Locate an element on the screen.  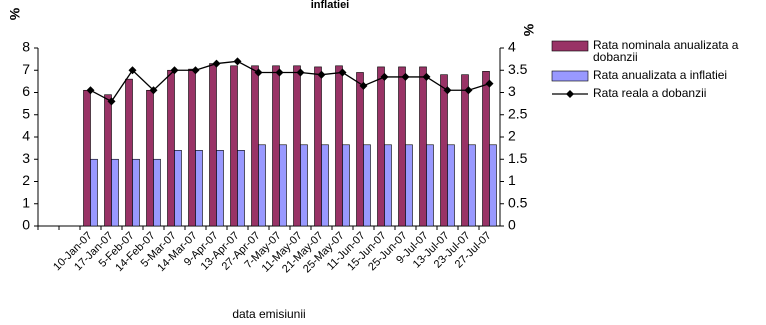
legend-label: Rata anualizata a inflatiei is located at coordinates (660, 75).